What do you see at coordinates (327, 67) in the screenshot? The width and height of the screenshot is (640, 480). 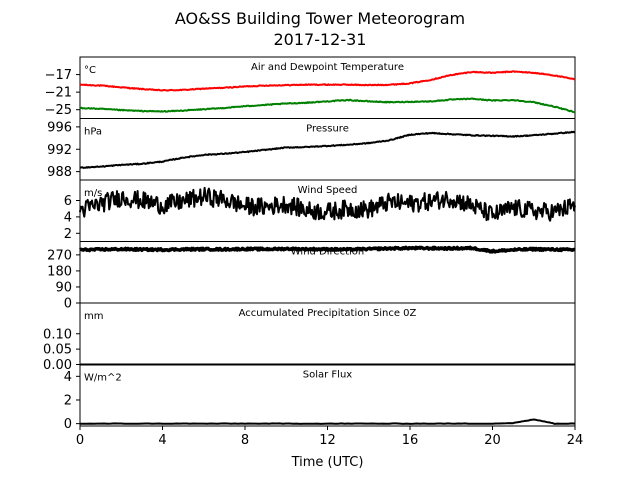 I see `panel-title: Air and Dewpoint Temperature` at bounding box center [327, 67].